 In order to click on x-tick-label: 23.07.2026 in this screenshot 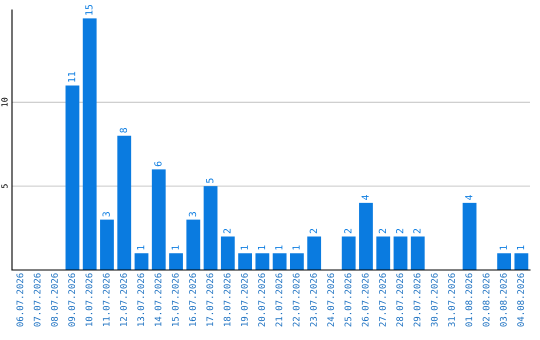, I will do `click(313, 299)`.